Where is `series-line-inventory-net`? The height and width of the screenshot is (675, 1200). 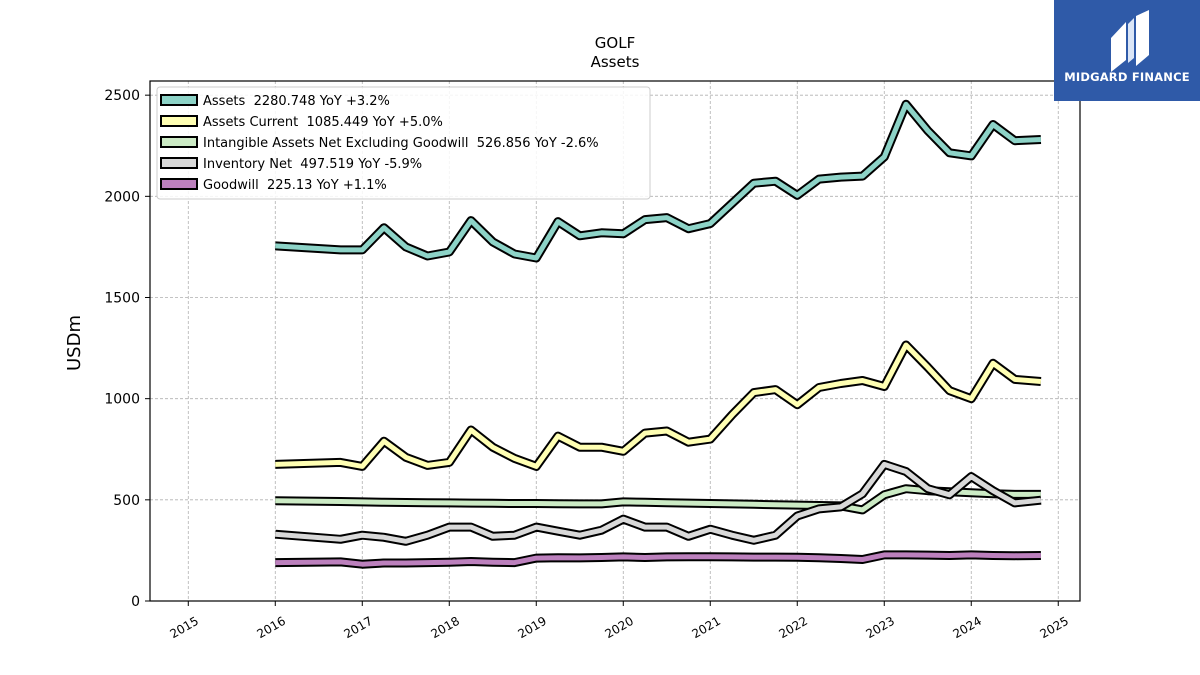
series-line-inventory-net is located at coordinates (658, 502).